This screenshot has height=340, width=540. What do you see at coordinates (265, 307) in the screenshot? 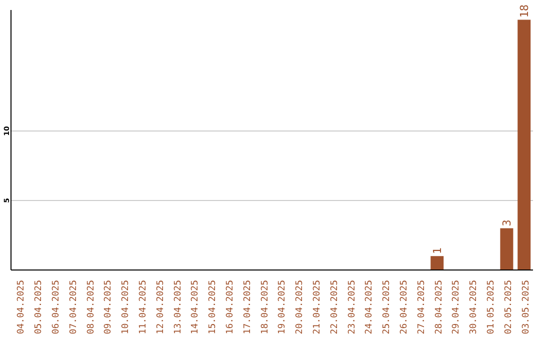
I see `x-tick-label: 18.04.2025` at bounding box center [265, 307].